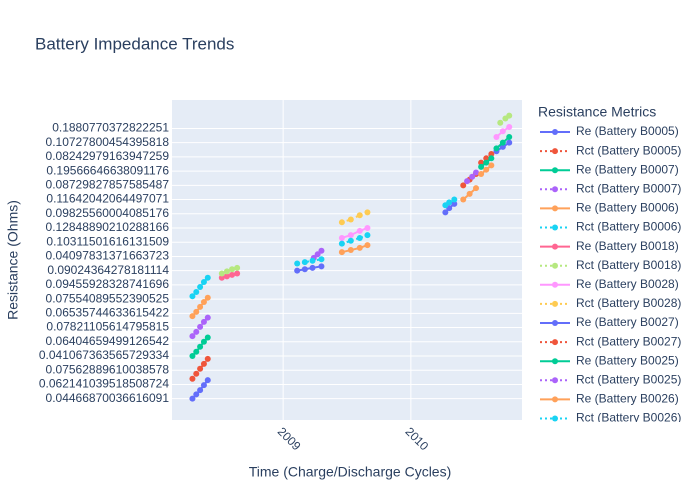  I want to click on y-tick-label: 0.08242979163947259, so click(108, 156).